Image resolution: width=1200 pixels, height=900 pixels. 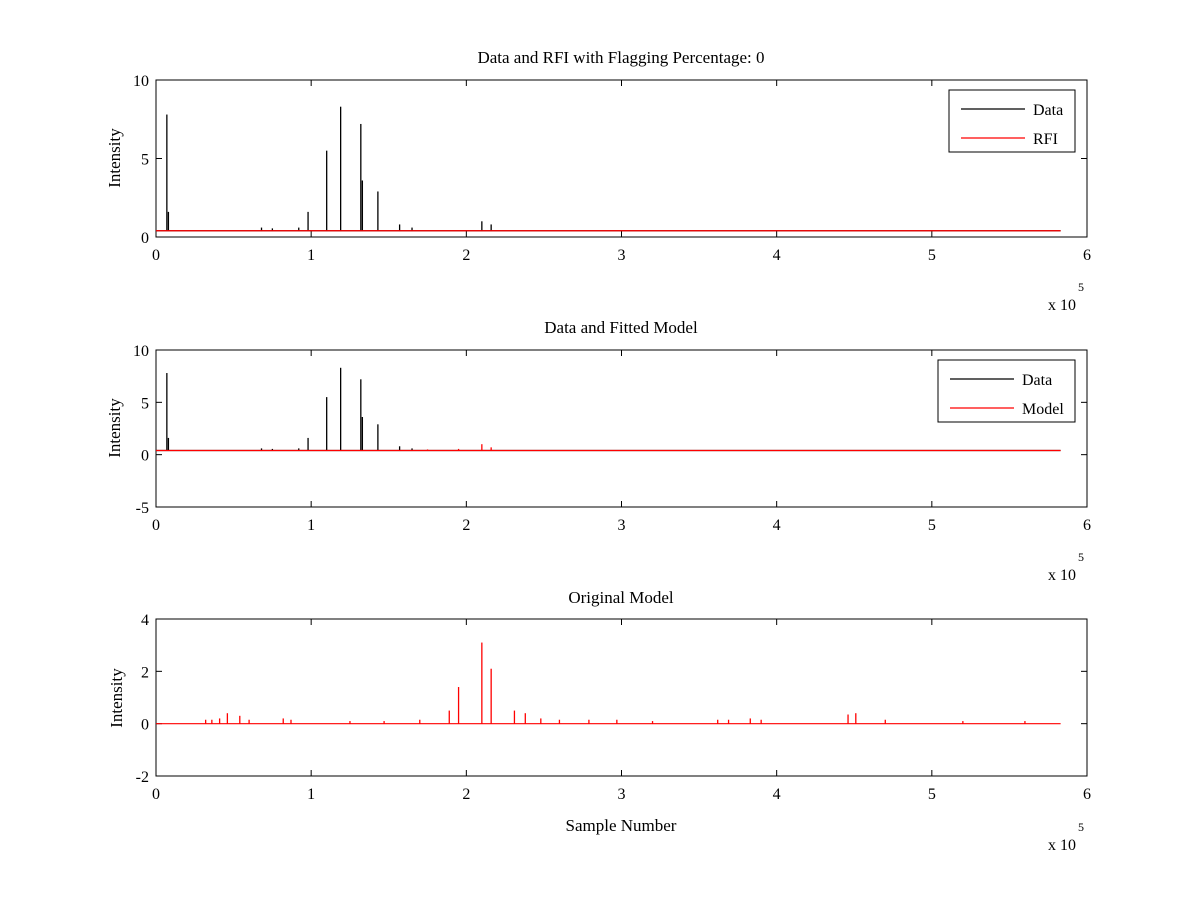 I want to click on panel-3-xlabel: Sample Number, so click(x=621, y=825).